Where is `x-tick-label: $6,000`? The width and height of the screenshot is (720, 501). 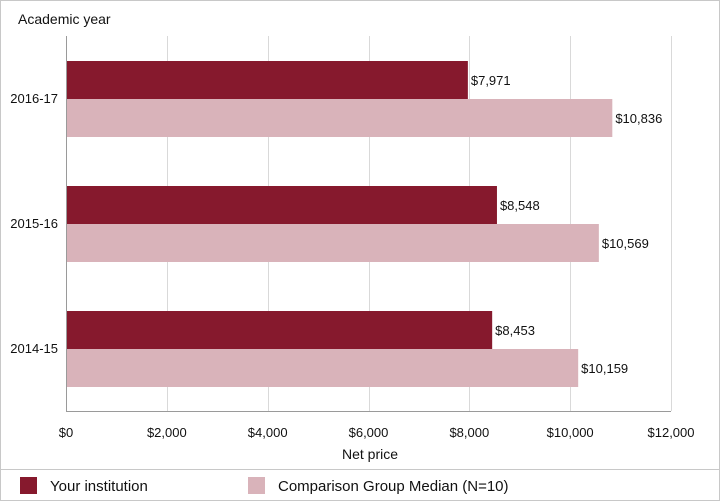 x-tick-label: $6,000 is located at coordinates (369, 432).